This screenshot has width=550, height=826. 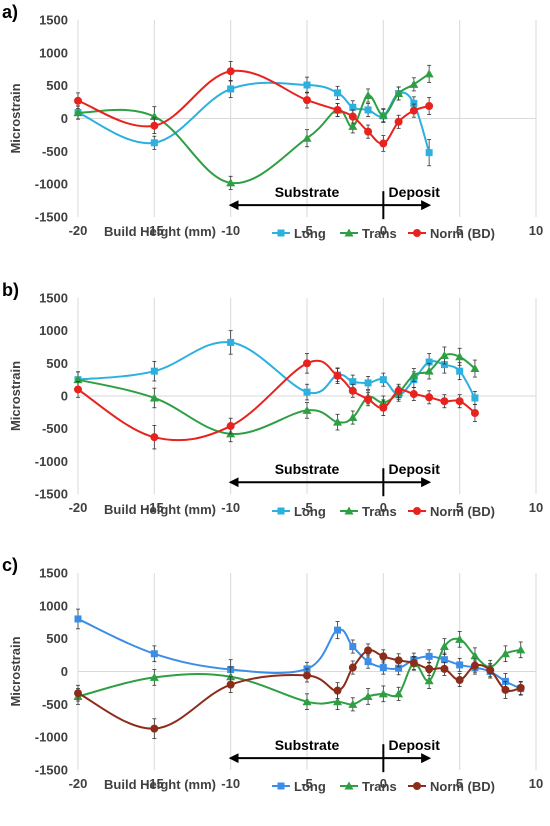 What do you see at coordinates (10, 12) in the screenshot?
I see `panel-label: a)` at bounding box center [10, 12].